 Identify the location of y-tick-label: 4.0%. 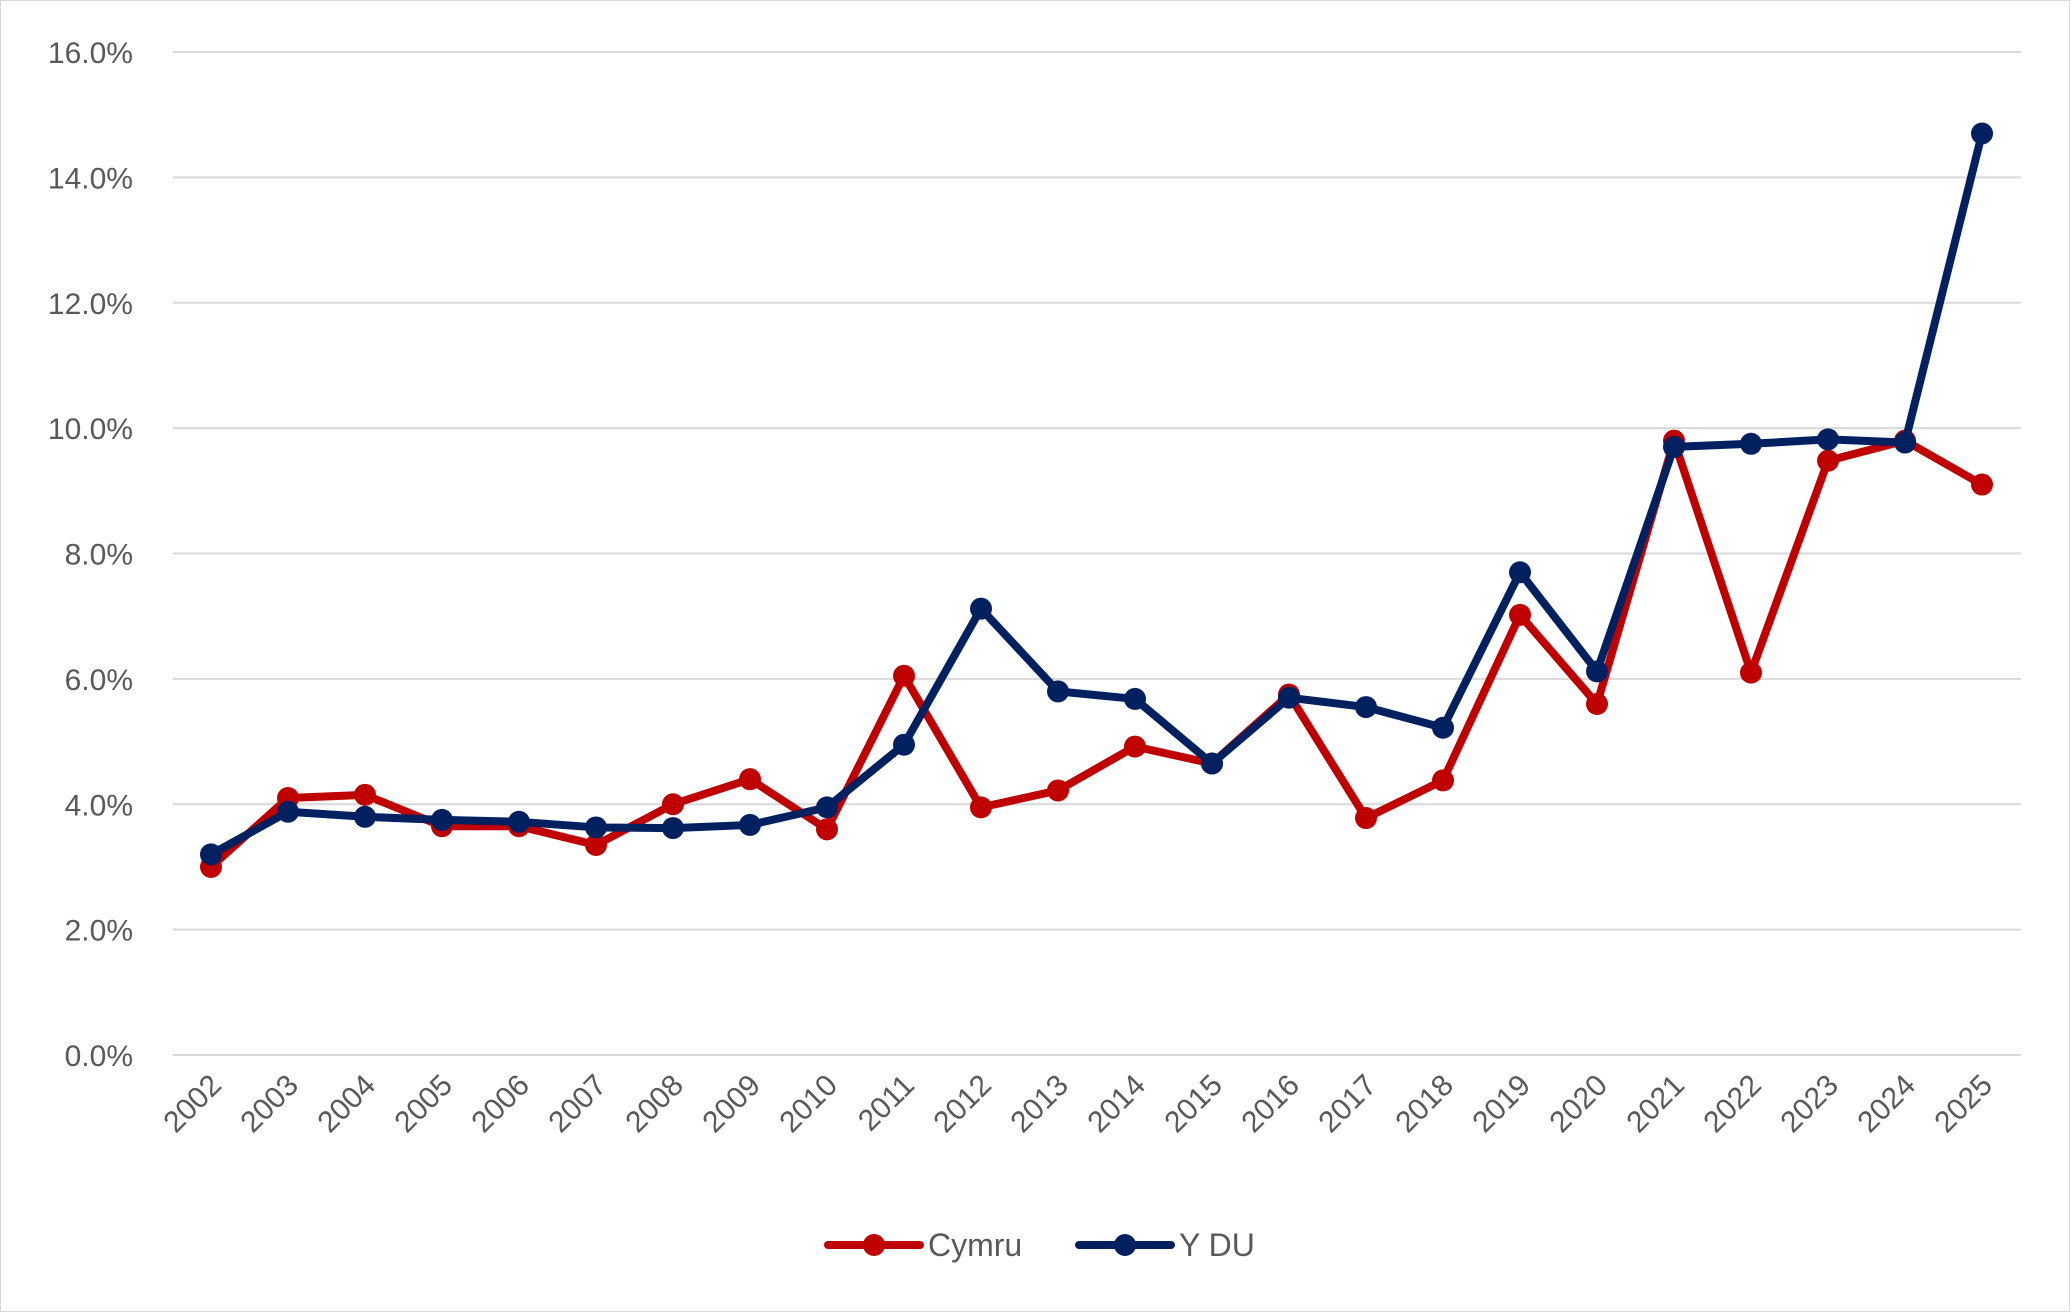
(99, 805).